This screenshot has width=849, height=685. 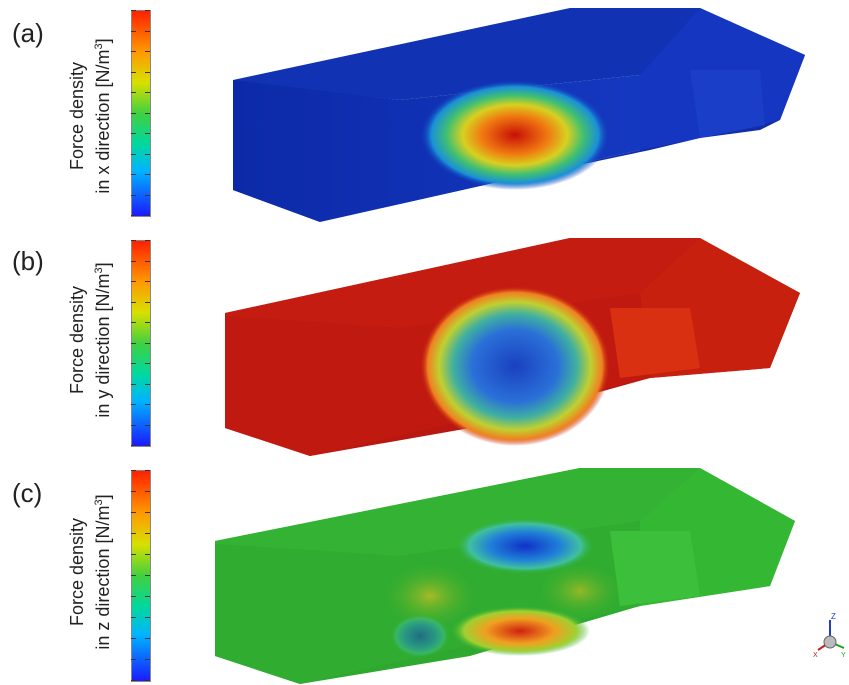 What do you see at coordinates (28, 261) in the screenshot?
I see `panel-label: (b)` at bounding box center [28, 261].